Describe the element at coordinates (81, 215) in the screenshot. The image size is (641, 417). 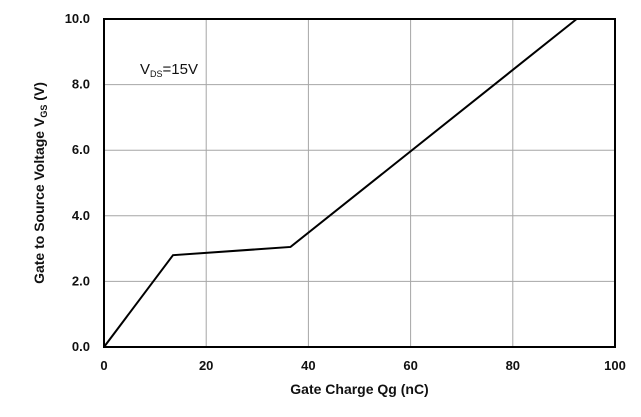
I see `y-tick-label-2: 4.0` at that location.